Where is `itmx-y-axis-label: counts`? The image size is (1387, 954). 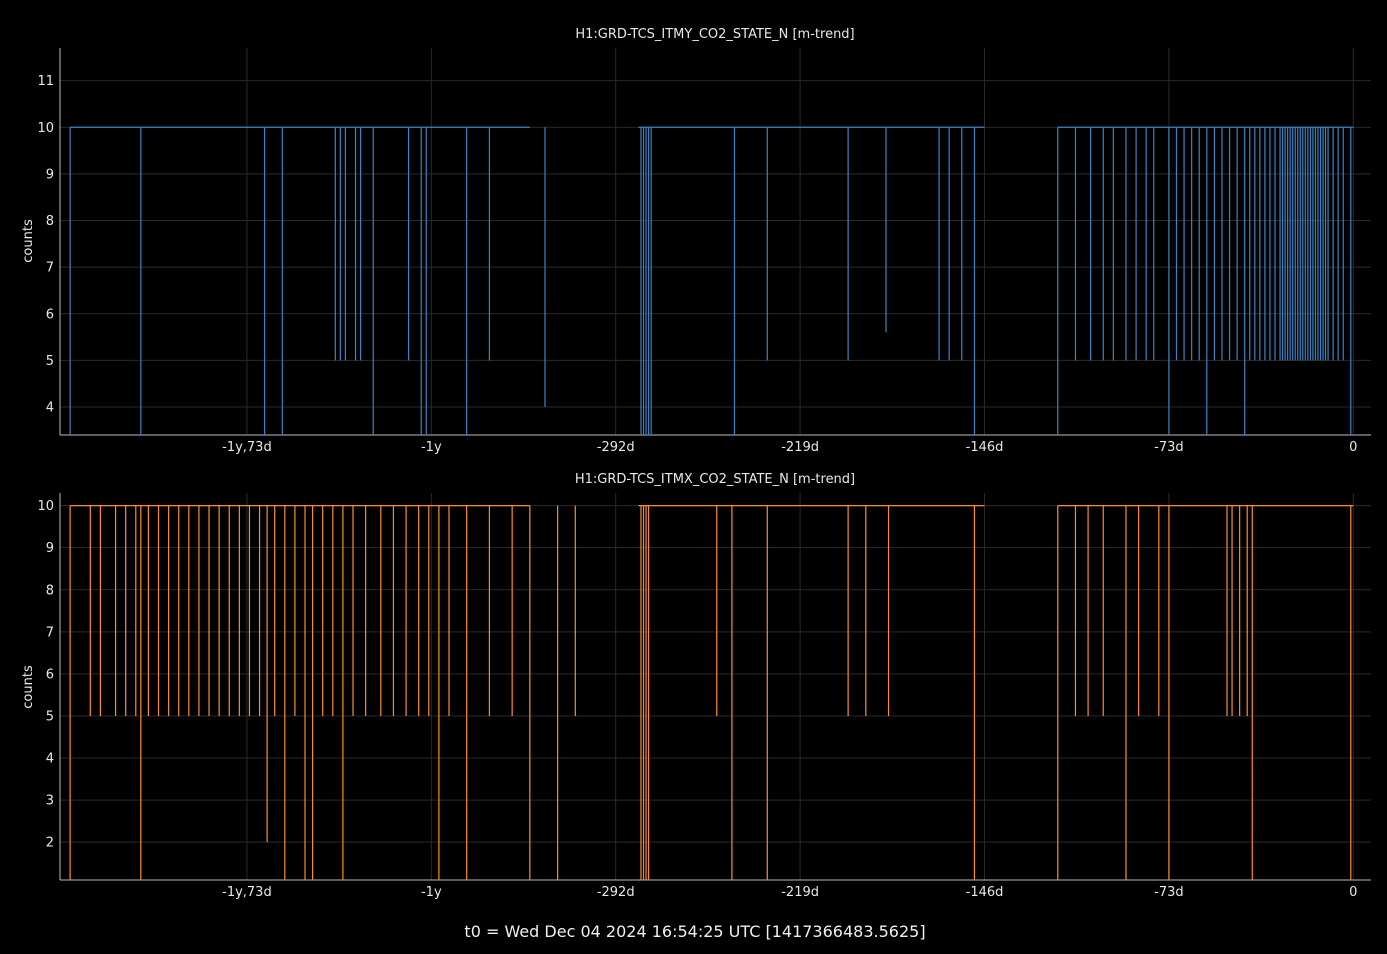 itmx-y-axis-label: counts is located at coordinates (28, 687).